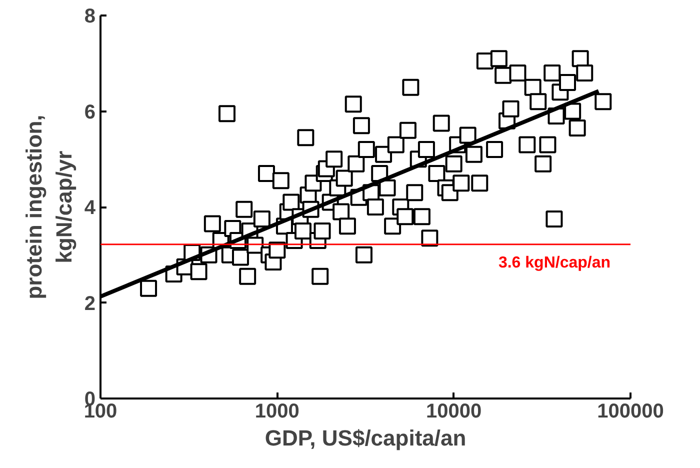 The width and height of the screenshot is (700, 468). Describe the element at coordinates (90, 112) in the screenshot. I see `y-tick-label: 6` at that location.